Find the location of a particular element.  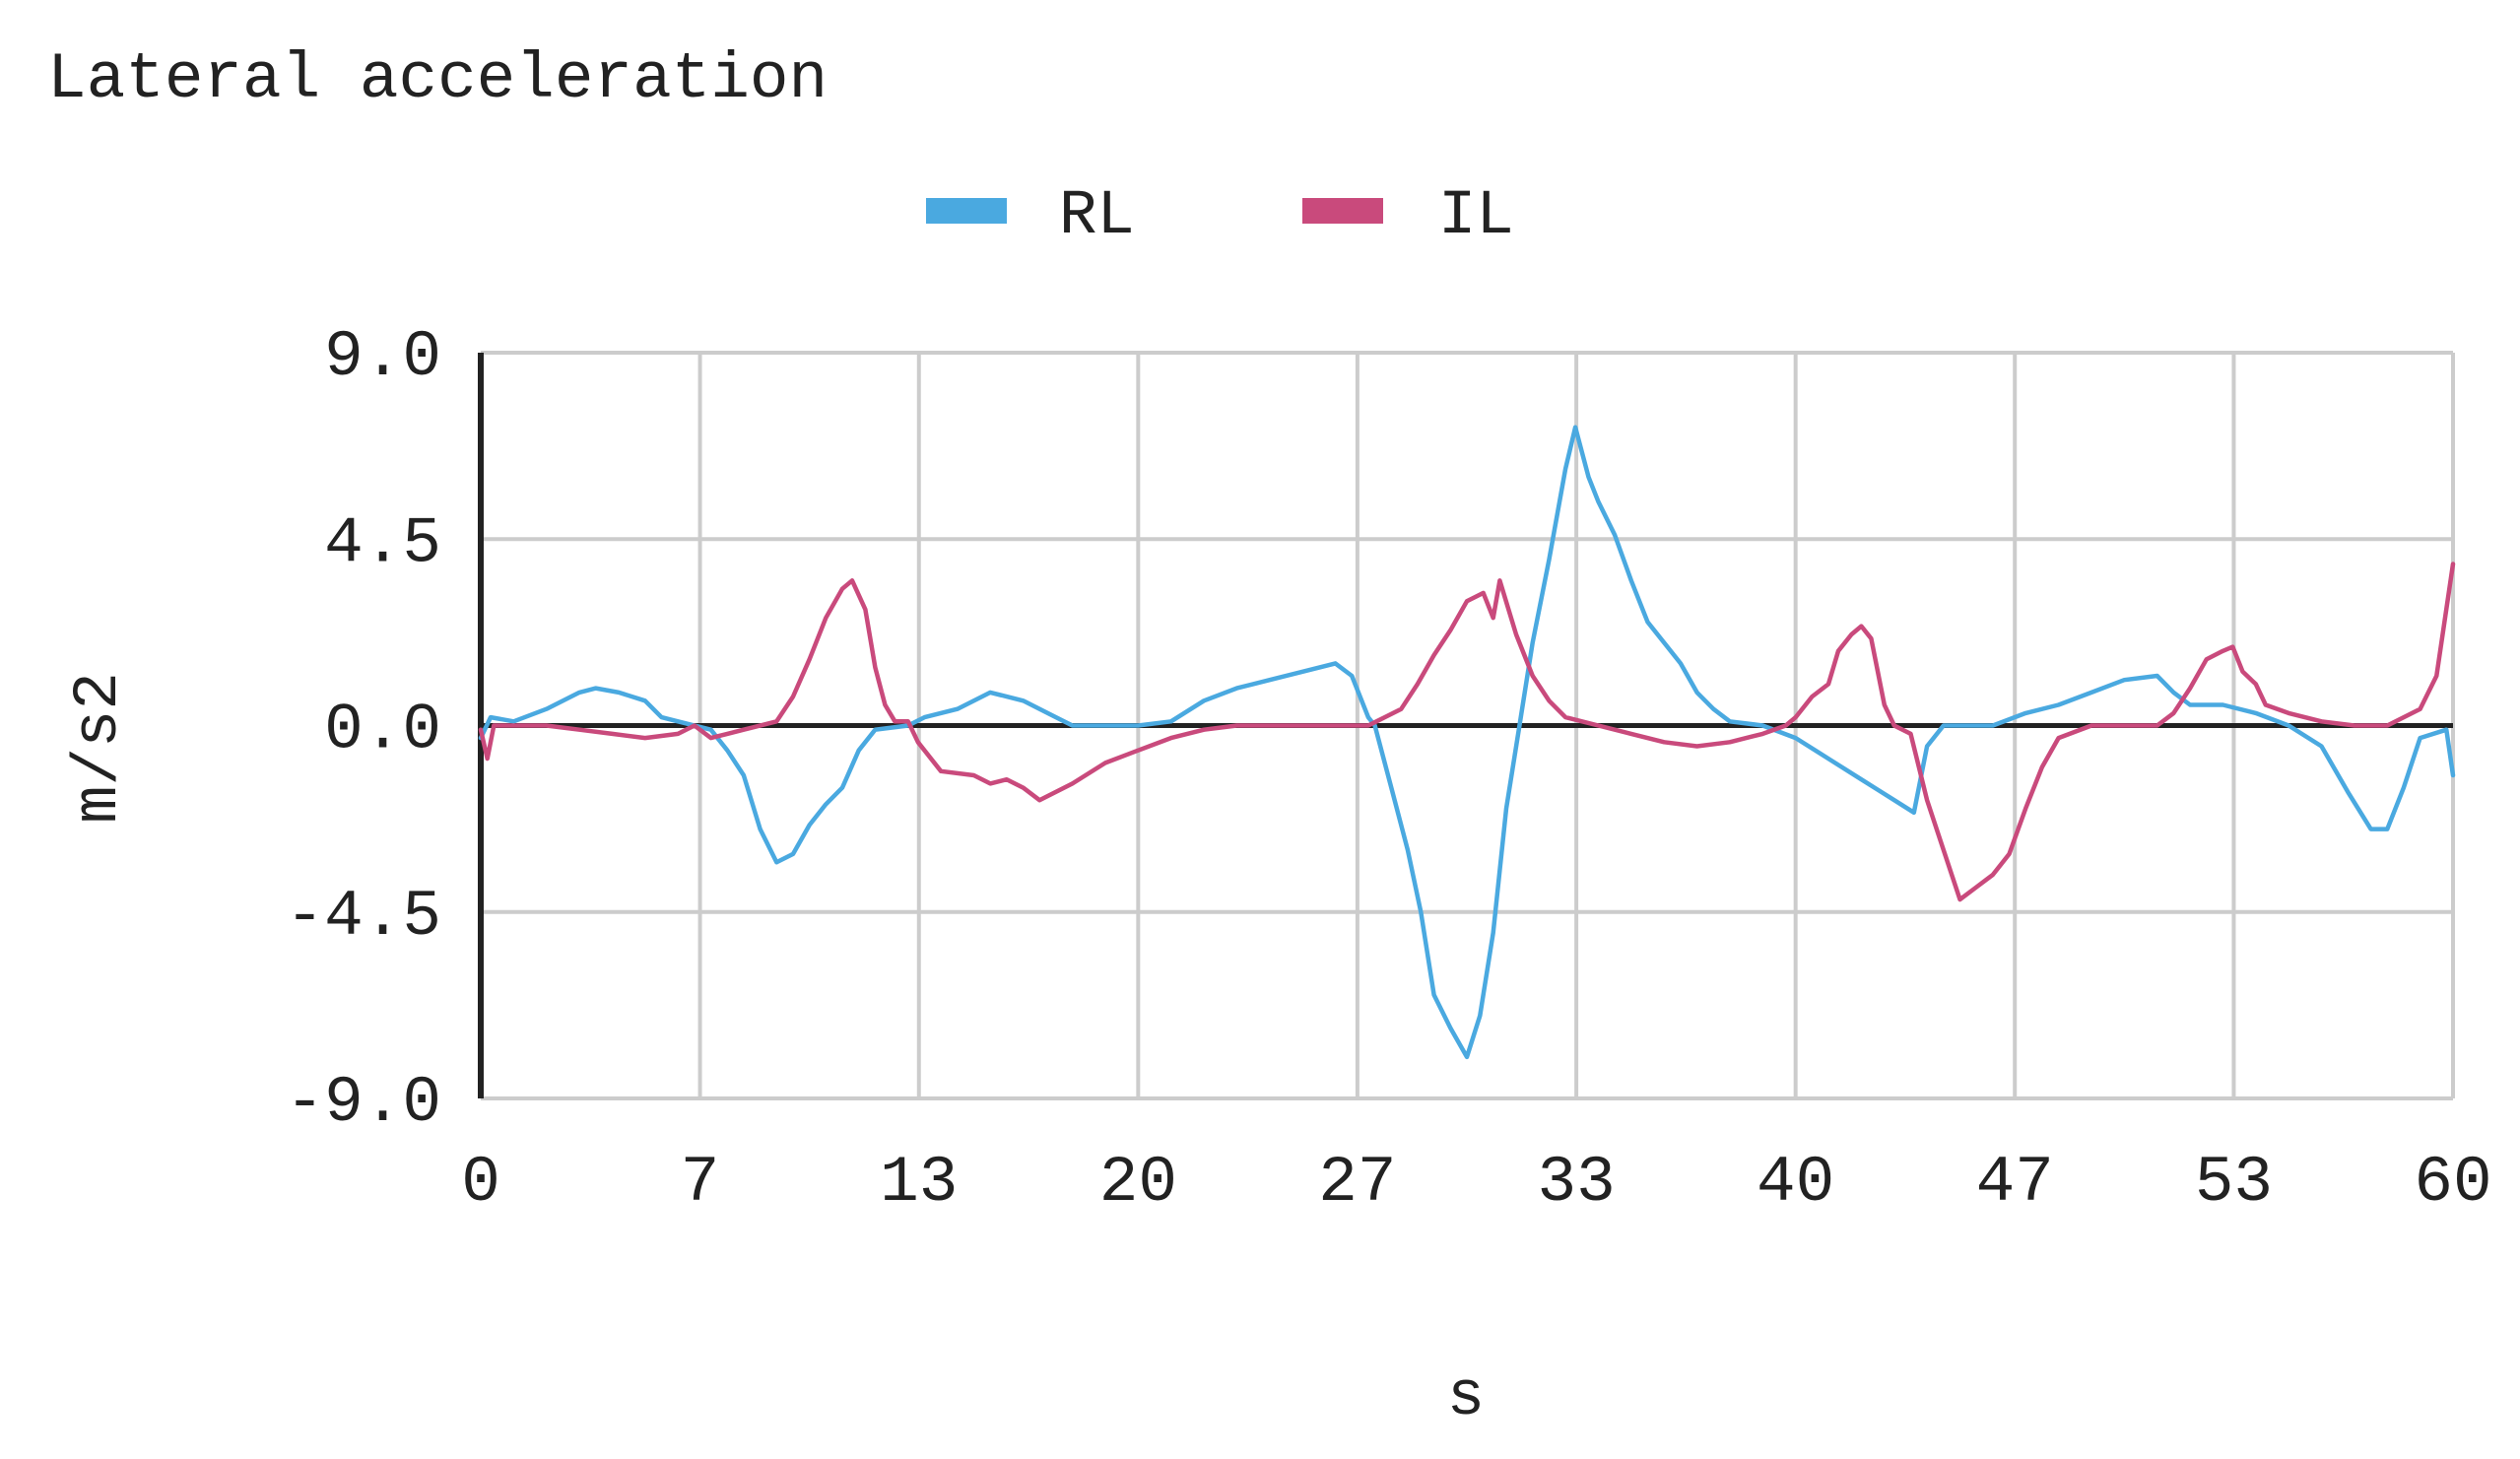

legend-swatch-rl is located at coordinates (966, 211).